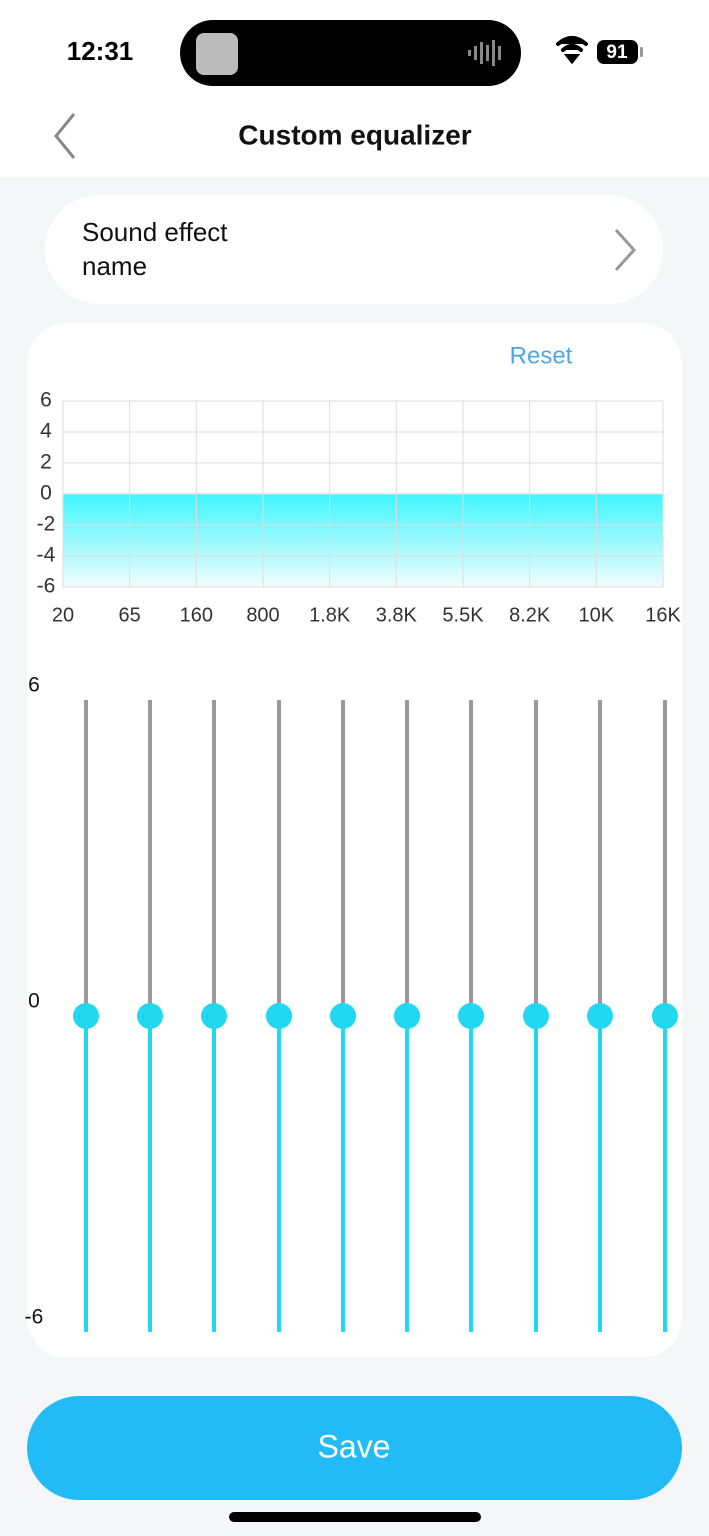  What do you see at coordinates (397, 615) in the screenshot?
I see `x-tick-label: 3.8K` at bounding box center [397, 615].